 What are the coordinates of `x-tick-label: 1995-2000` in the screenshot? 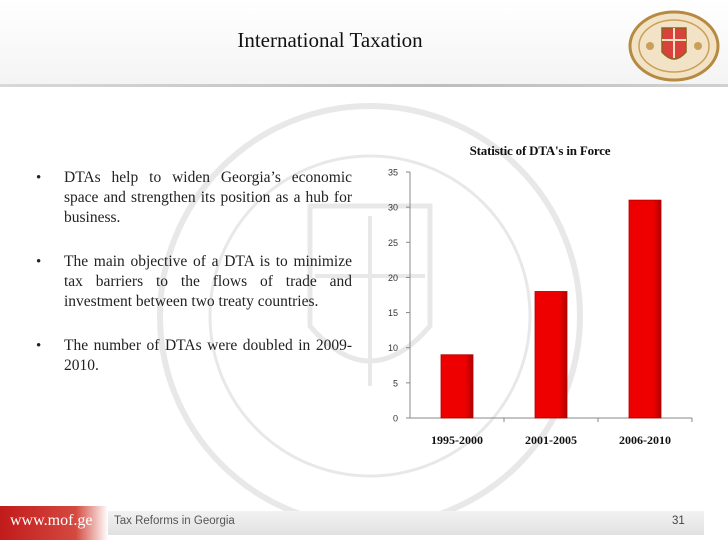 It's located at (457, 440).